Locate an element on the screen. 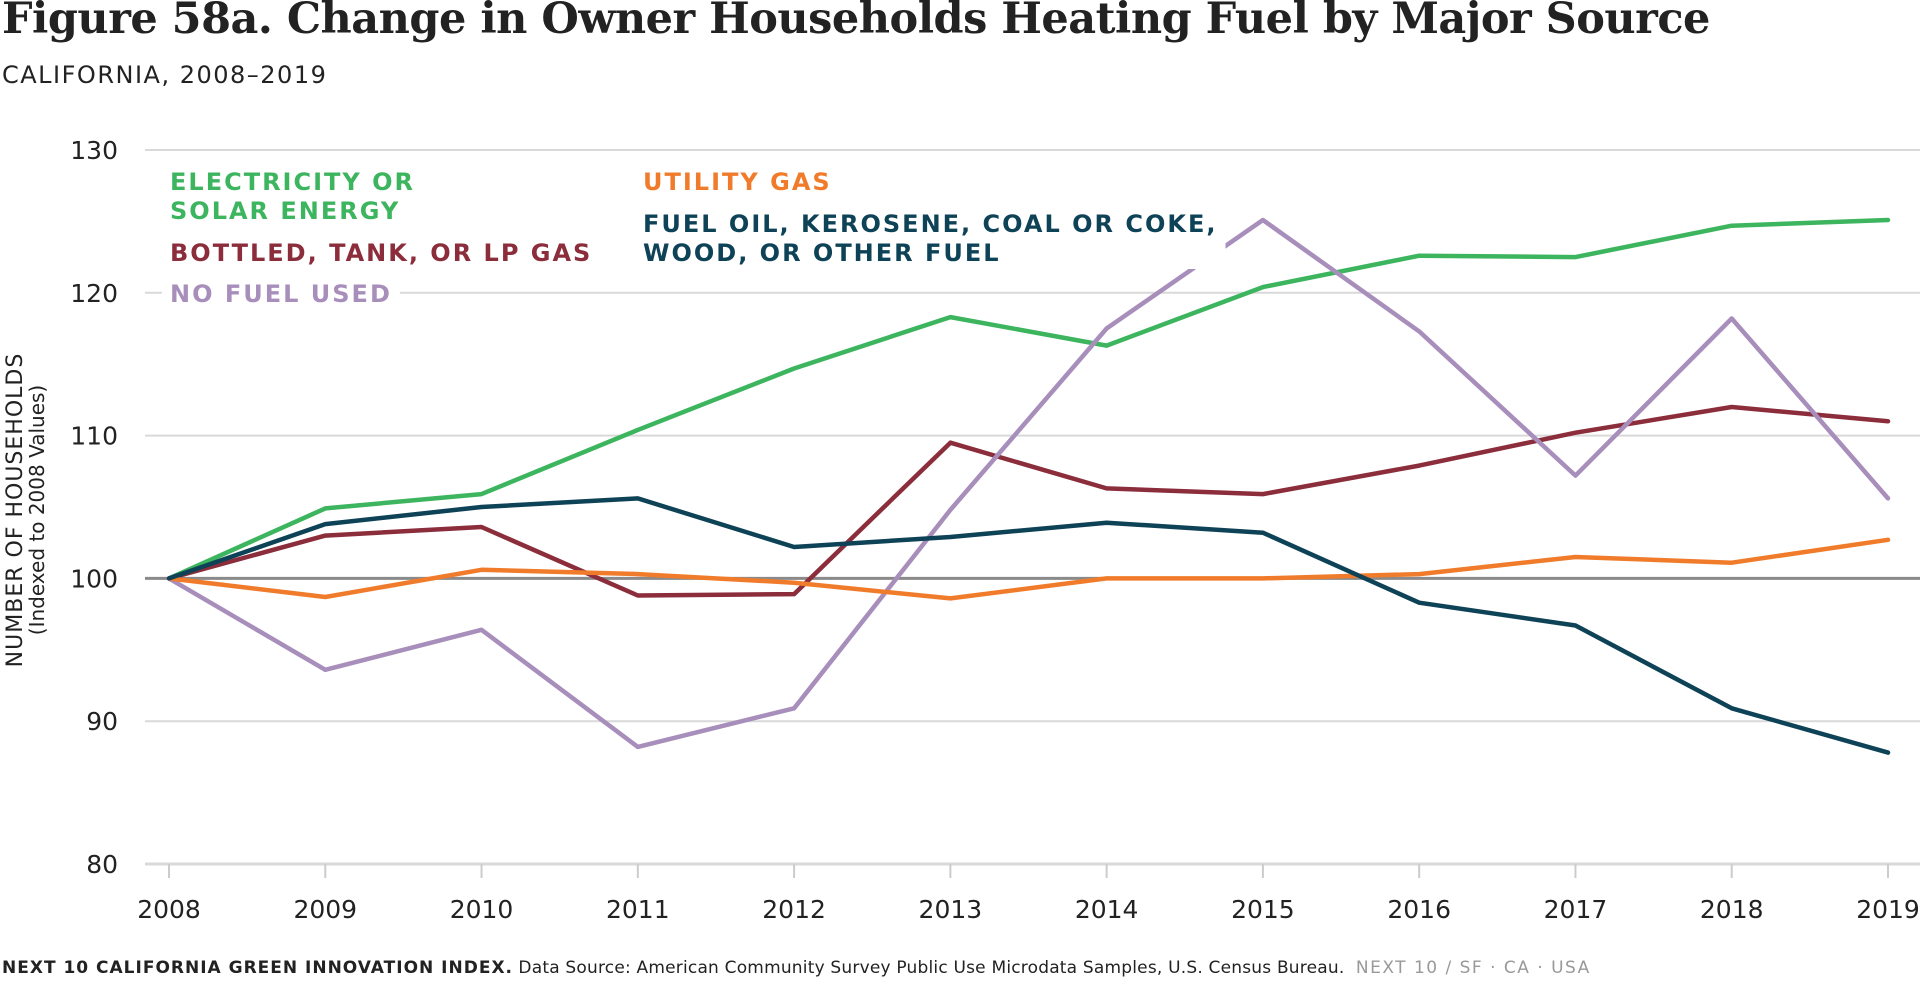 This screenshot has width=1920, height=989. chart-subtitle: CALIFORNIA, 2008–2019 is located at coordinates (165, 75).